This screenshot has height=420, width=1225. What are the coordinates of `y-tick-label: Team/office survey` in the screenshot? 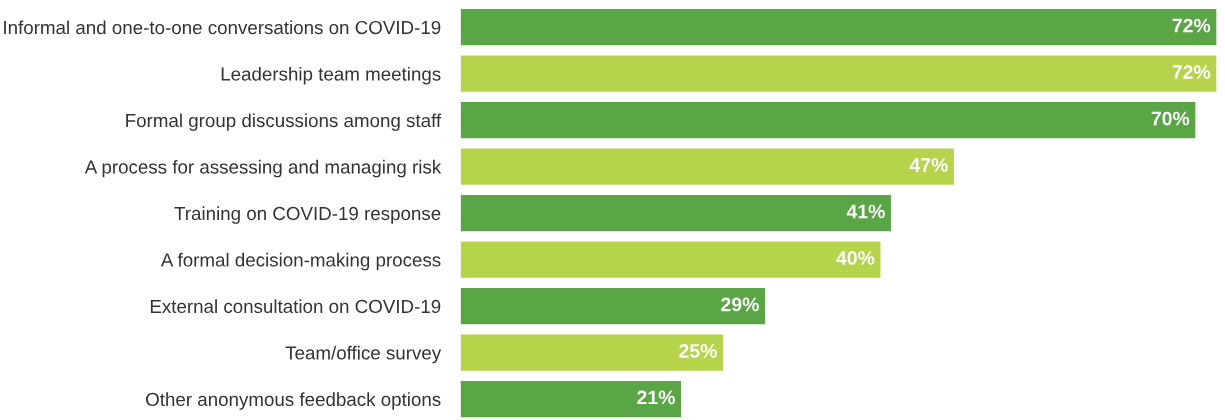 It's located at (363, 354).